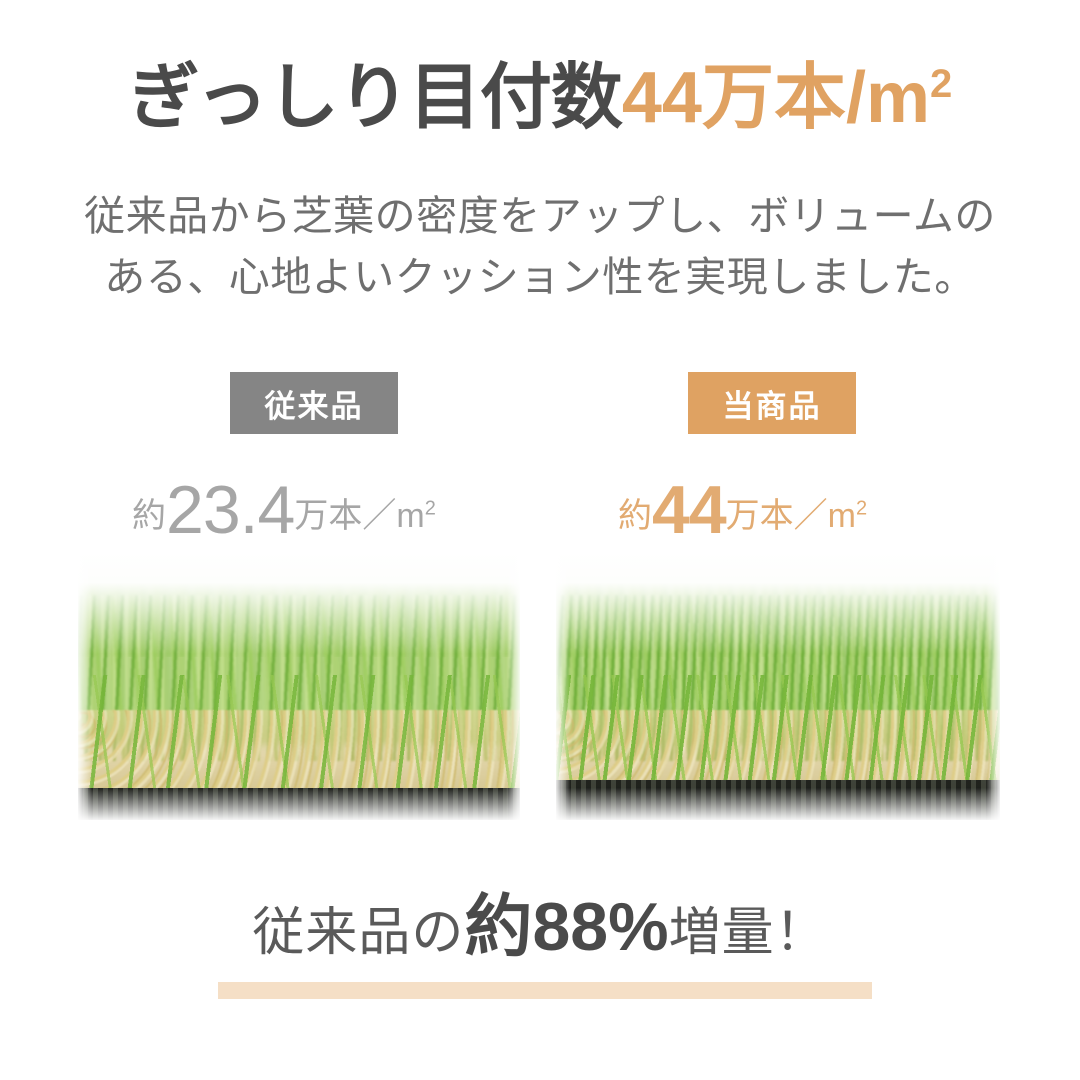  Describe the element at coordinates (230, 510) in the screenshot. I see `value-conventional-number: 23.4` at that location.